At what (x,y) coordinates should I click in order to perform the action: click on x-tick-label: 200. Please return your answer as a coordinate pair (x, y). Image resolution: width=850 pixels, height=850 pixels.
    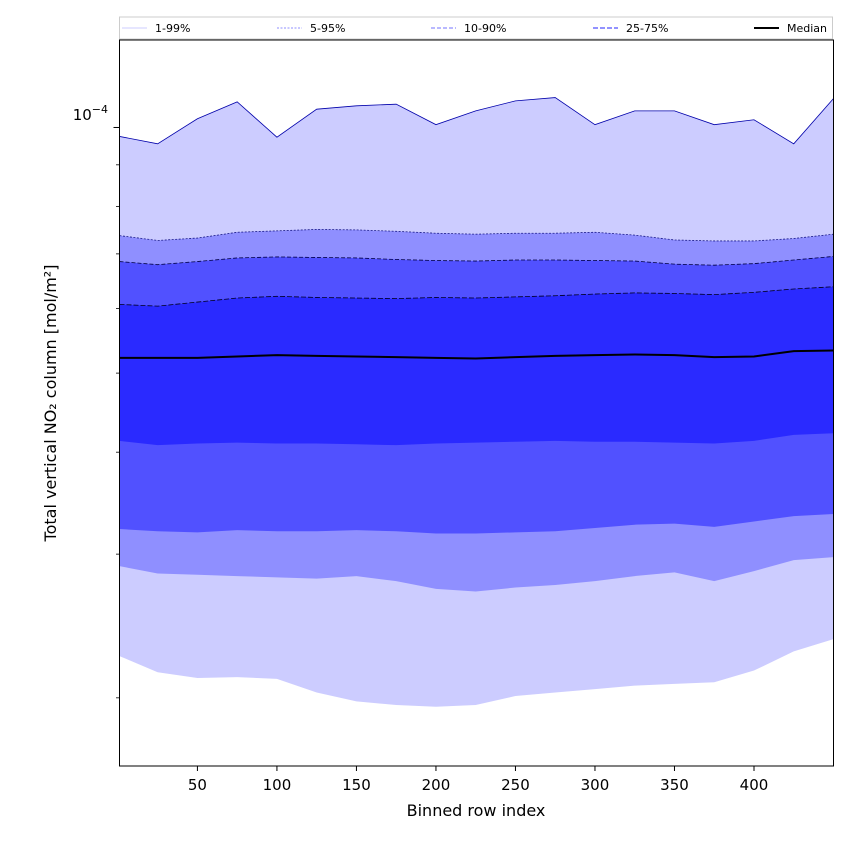
    Looking at the image, I should click on (436, 785).